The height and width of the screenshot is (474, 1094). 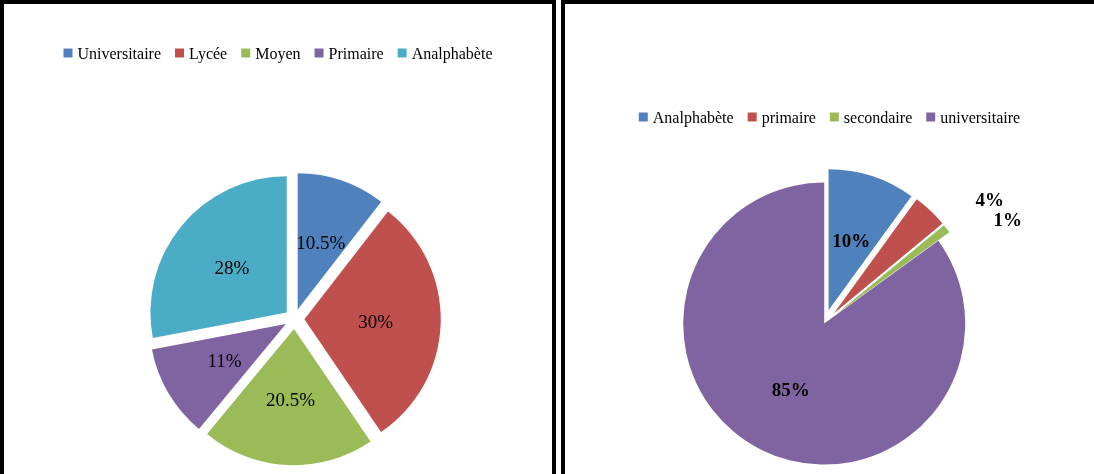 What do you see at coordinates (208, 53) in the screenshot?
I see `legend-label: Lycée` at bounding box center [208, 53].